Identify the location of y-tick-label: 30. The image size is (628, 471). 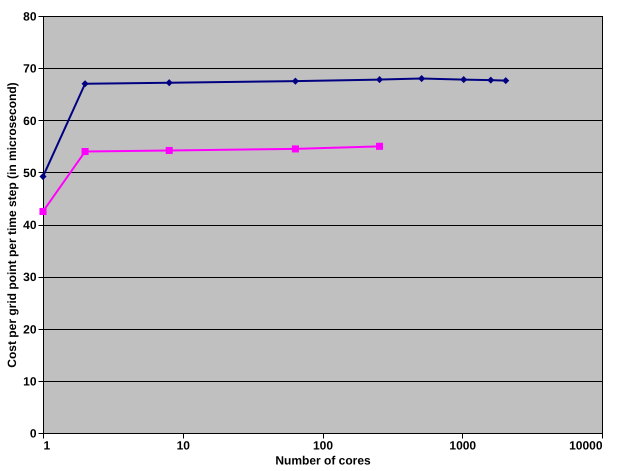
(30, 277).